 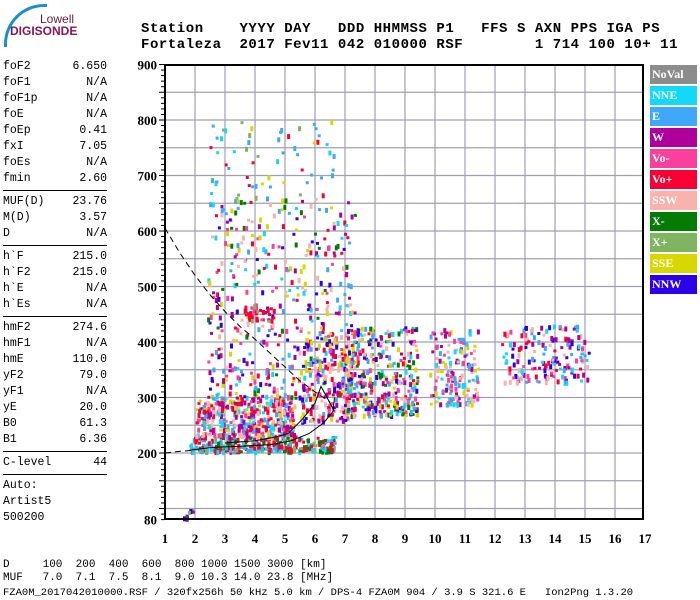 I want to click on param-fof2: foF2 6.650, so click(x=55, y=67).